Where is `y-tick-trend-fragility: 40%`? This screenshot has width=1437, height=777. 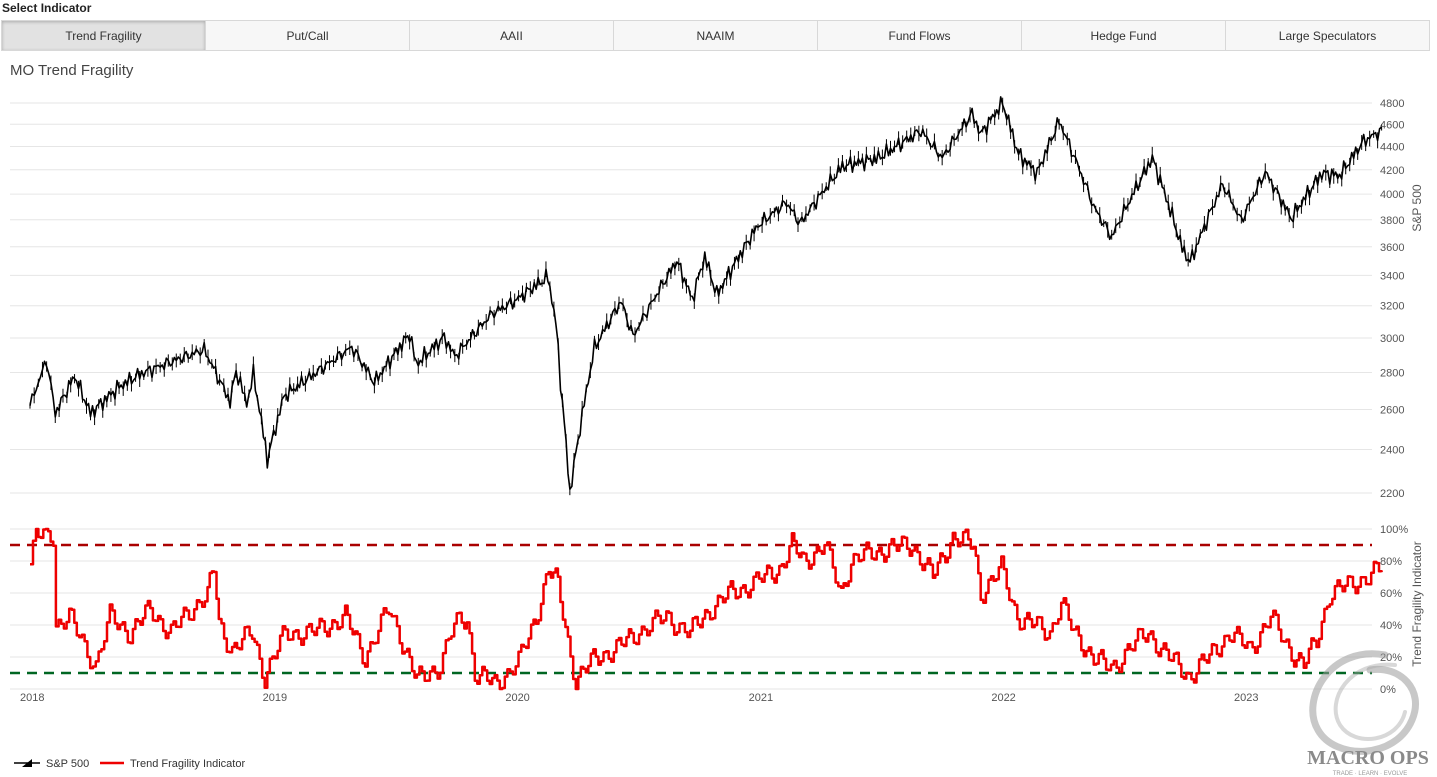 y-tick-trend-fragility: 40% is located at coordinates (1391, 626).